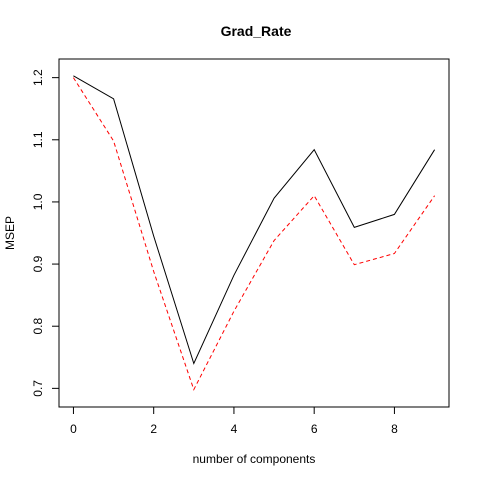 This screenshot has height=480, width=480. What do you see at coordinates (38, 388) in the screenshot?
I see `y-tick-label: 0.7` at bounding box center [38, 388].